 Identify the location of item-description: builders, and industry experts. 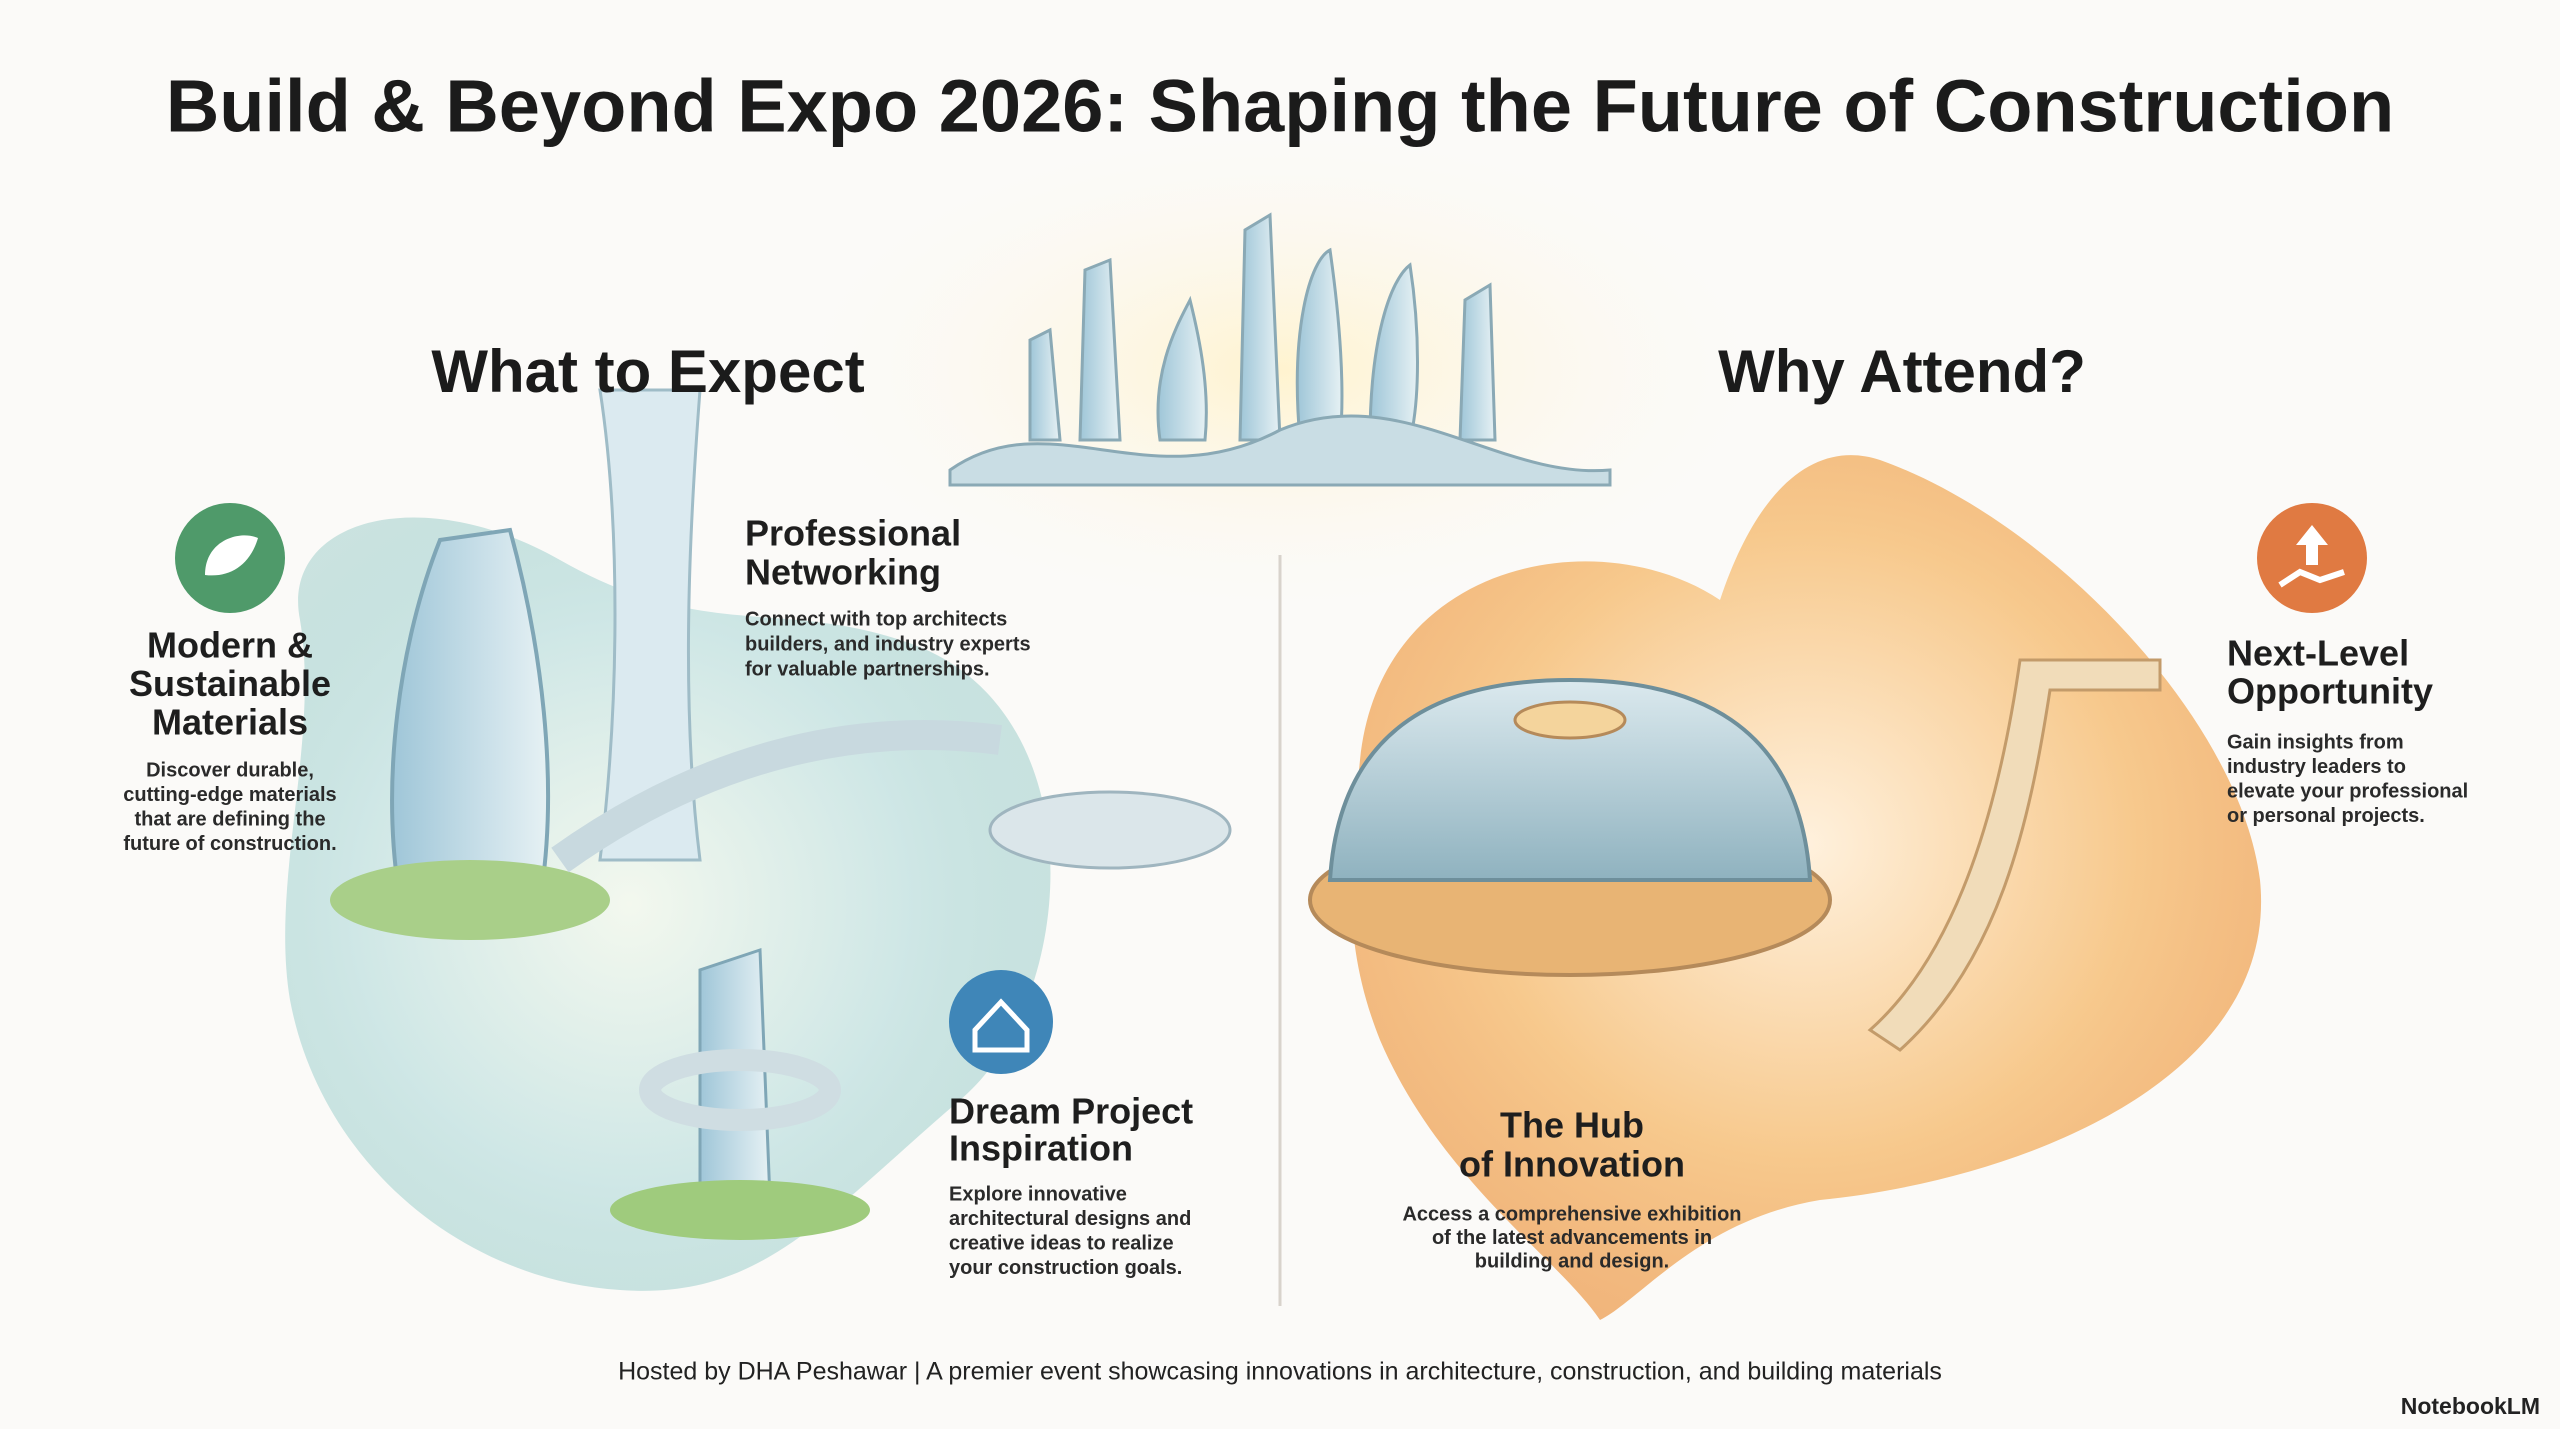
(888, 644).